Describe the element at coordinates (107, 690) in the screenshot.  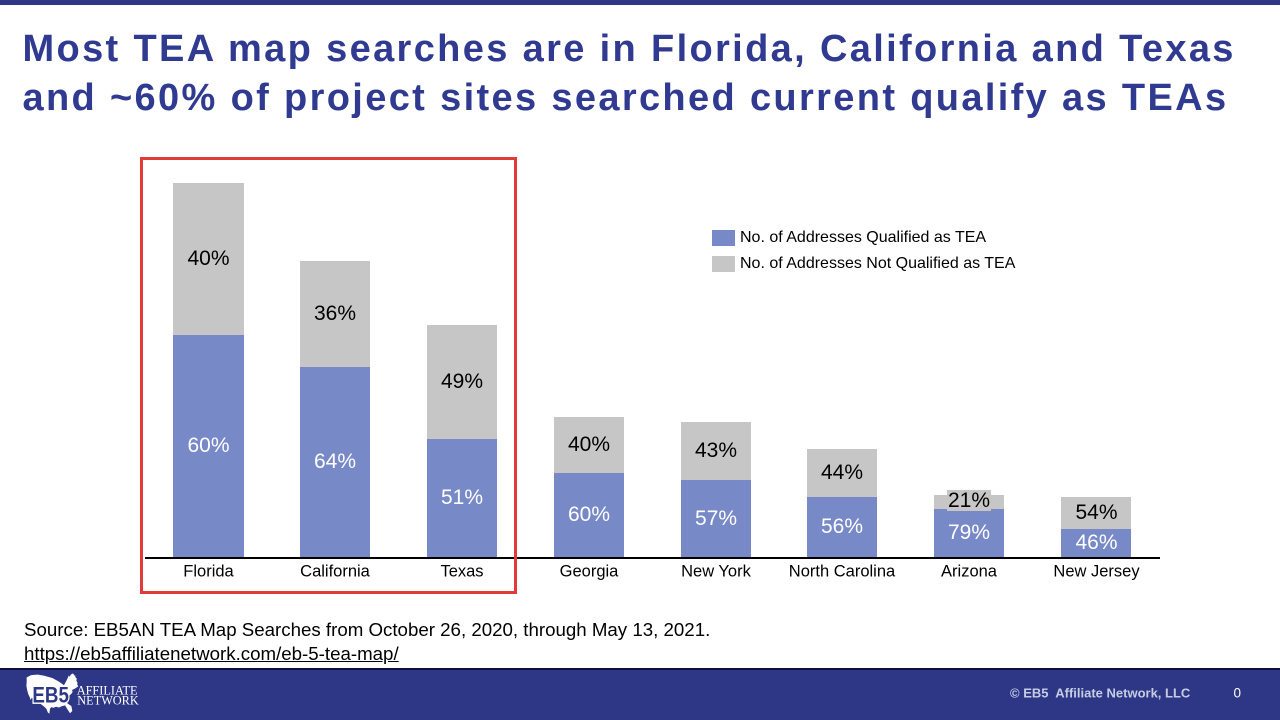
I see `svg-text: AFFILIATE` at that location.